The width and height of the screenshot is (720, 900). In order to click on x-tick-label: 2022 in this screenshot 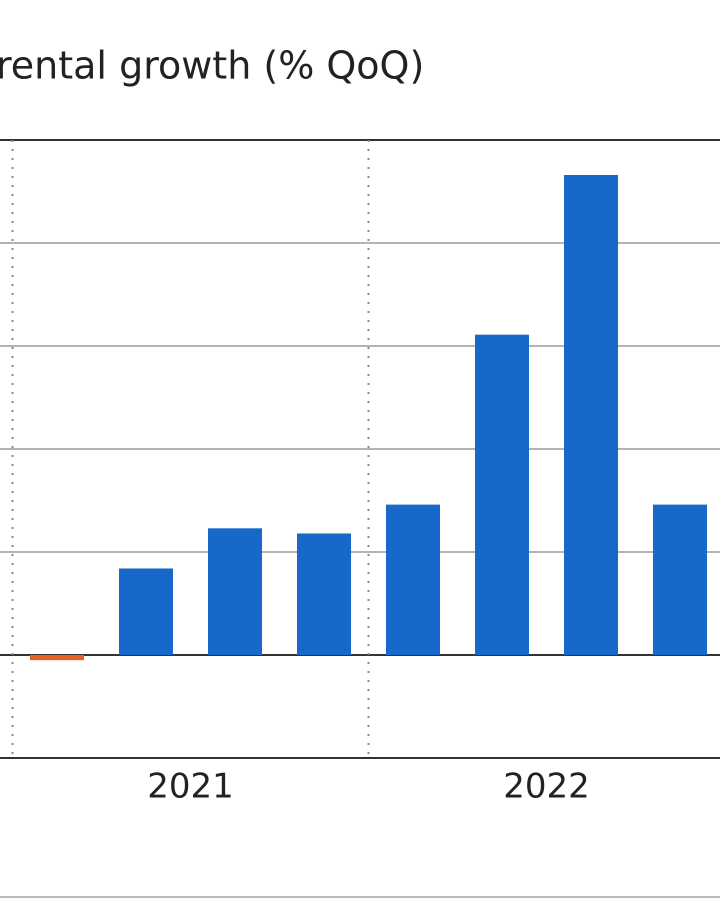, I will do `click(546, 787)`.